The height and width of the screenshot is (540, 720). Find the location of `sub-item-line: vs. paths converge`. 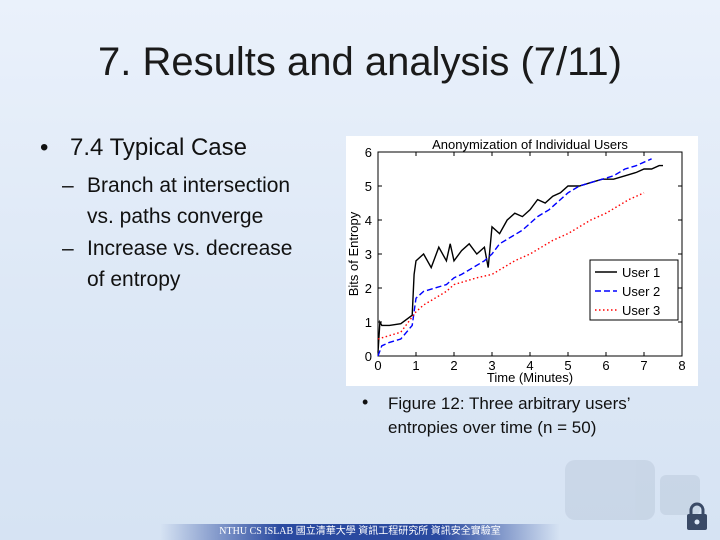

sub-item-line: vs. paths converge is located at coordinates (175, 216).